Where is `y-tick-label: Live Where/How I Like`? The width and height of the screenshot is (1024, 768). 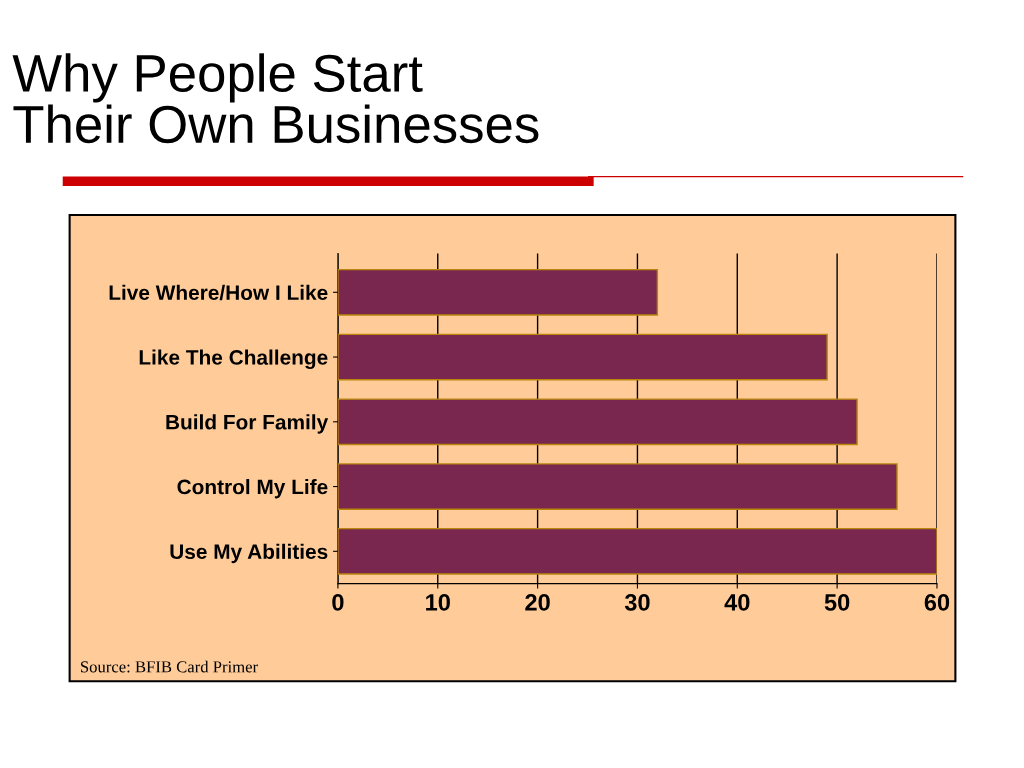
y-tick-label: Live Where/How I Like is located at coordinates (218, 292).